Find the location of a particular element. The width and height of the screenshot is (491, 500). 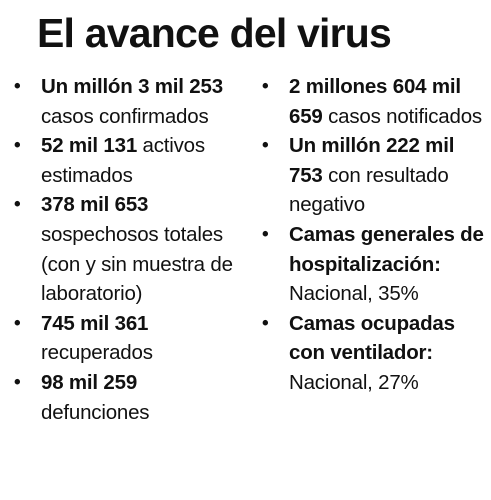

stat-value: Un millón 3 mil 253 is located at coordinates (132, 86).